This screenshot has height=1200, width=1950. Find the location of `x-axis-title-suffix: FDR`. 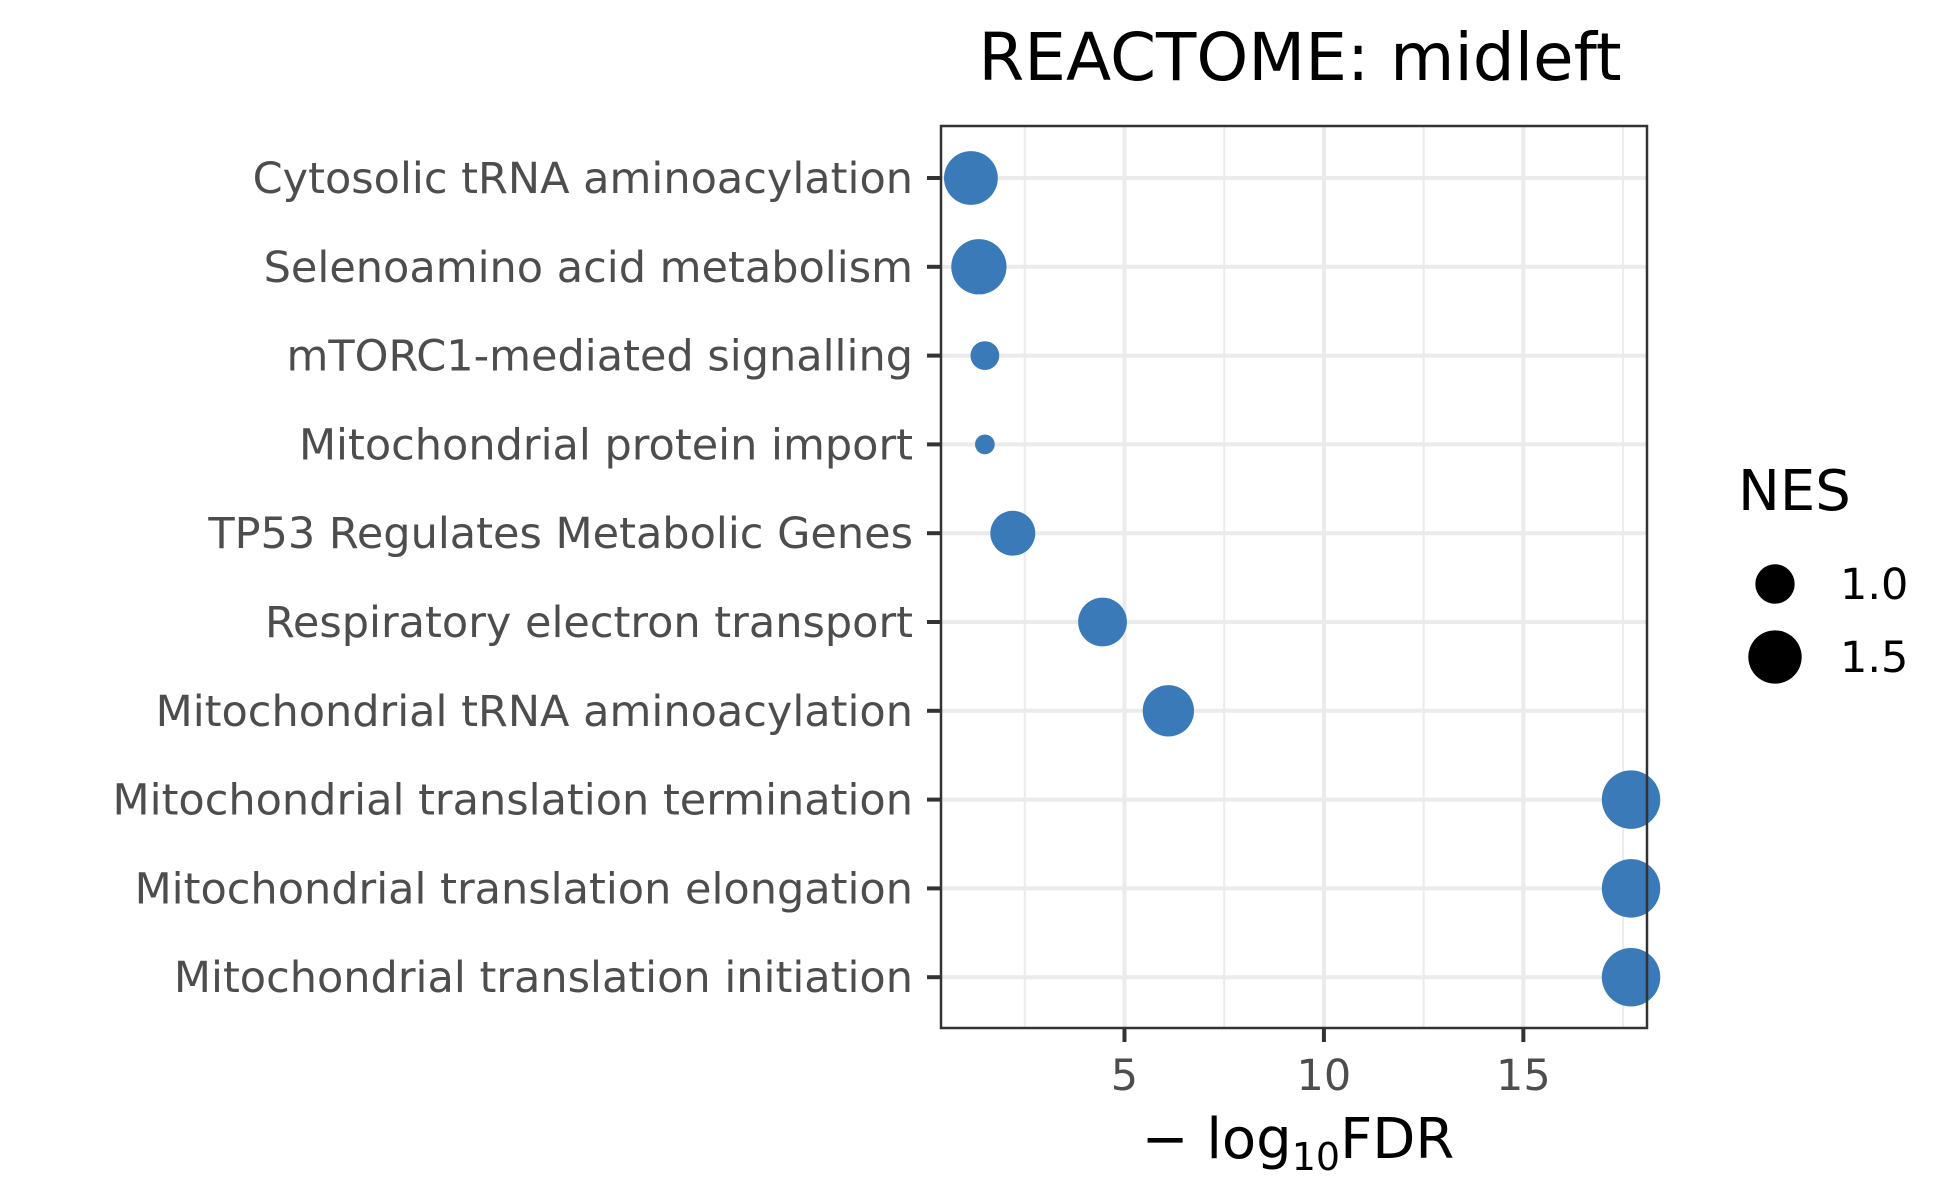

x-axis-title-suffix: FDR is located at coordinates (1397, 1139).